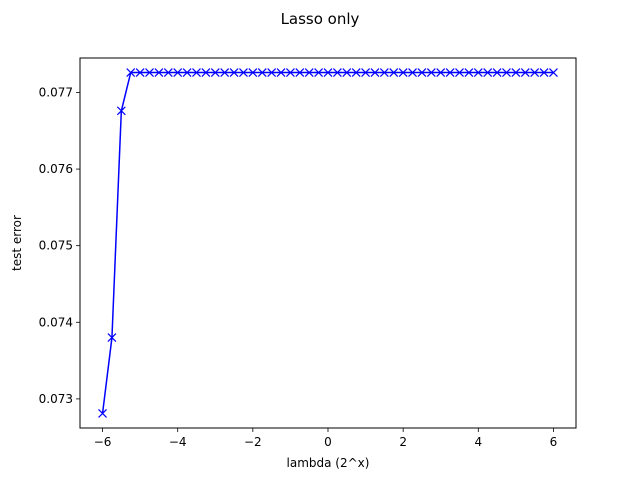  What do you see at coordinates (56, 246) in the screenshot?
I see `y-tick-label: 0.075` at bounding box center [56, 246].